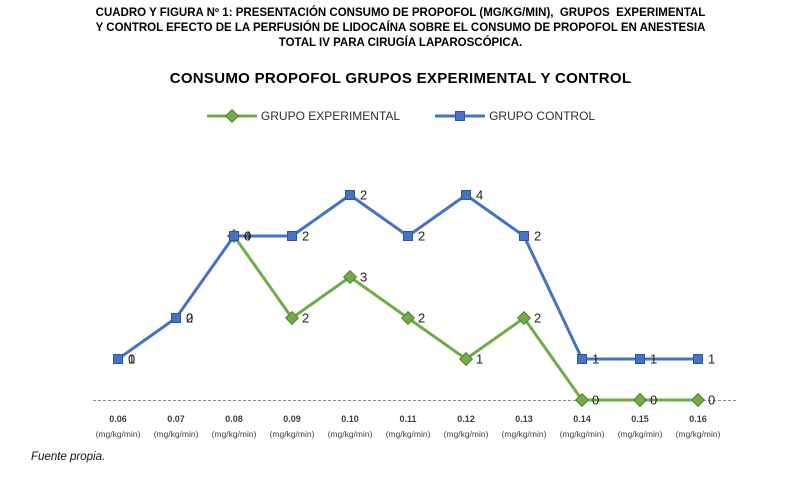  I want to click on x-tick-label: 0.07, so click(176, 419).